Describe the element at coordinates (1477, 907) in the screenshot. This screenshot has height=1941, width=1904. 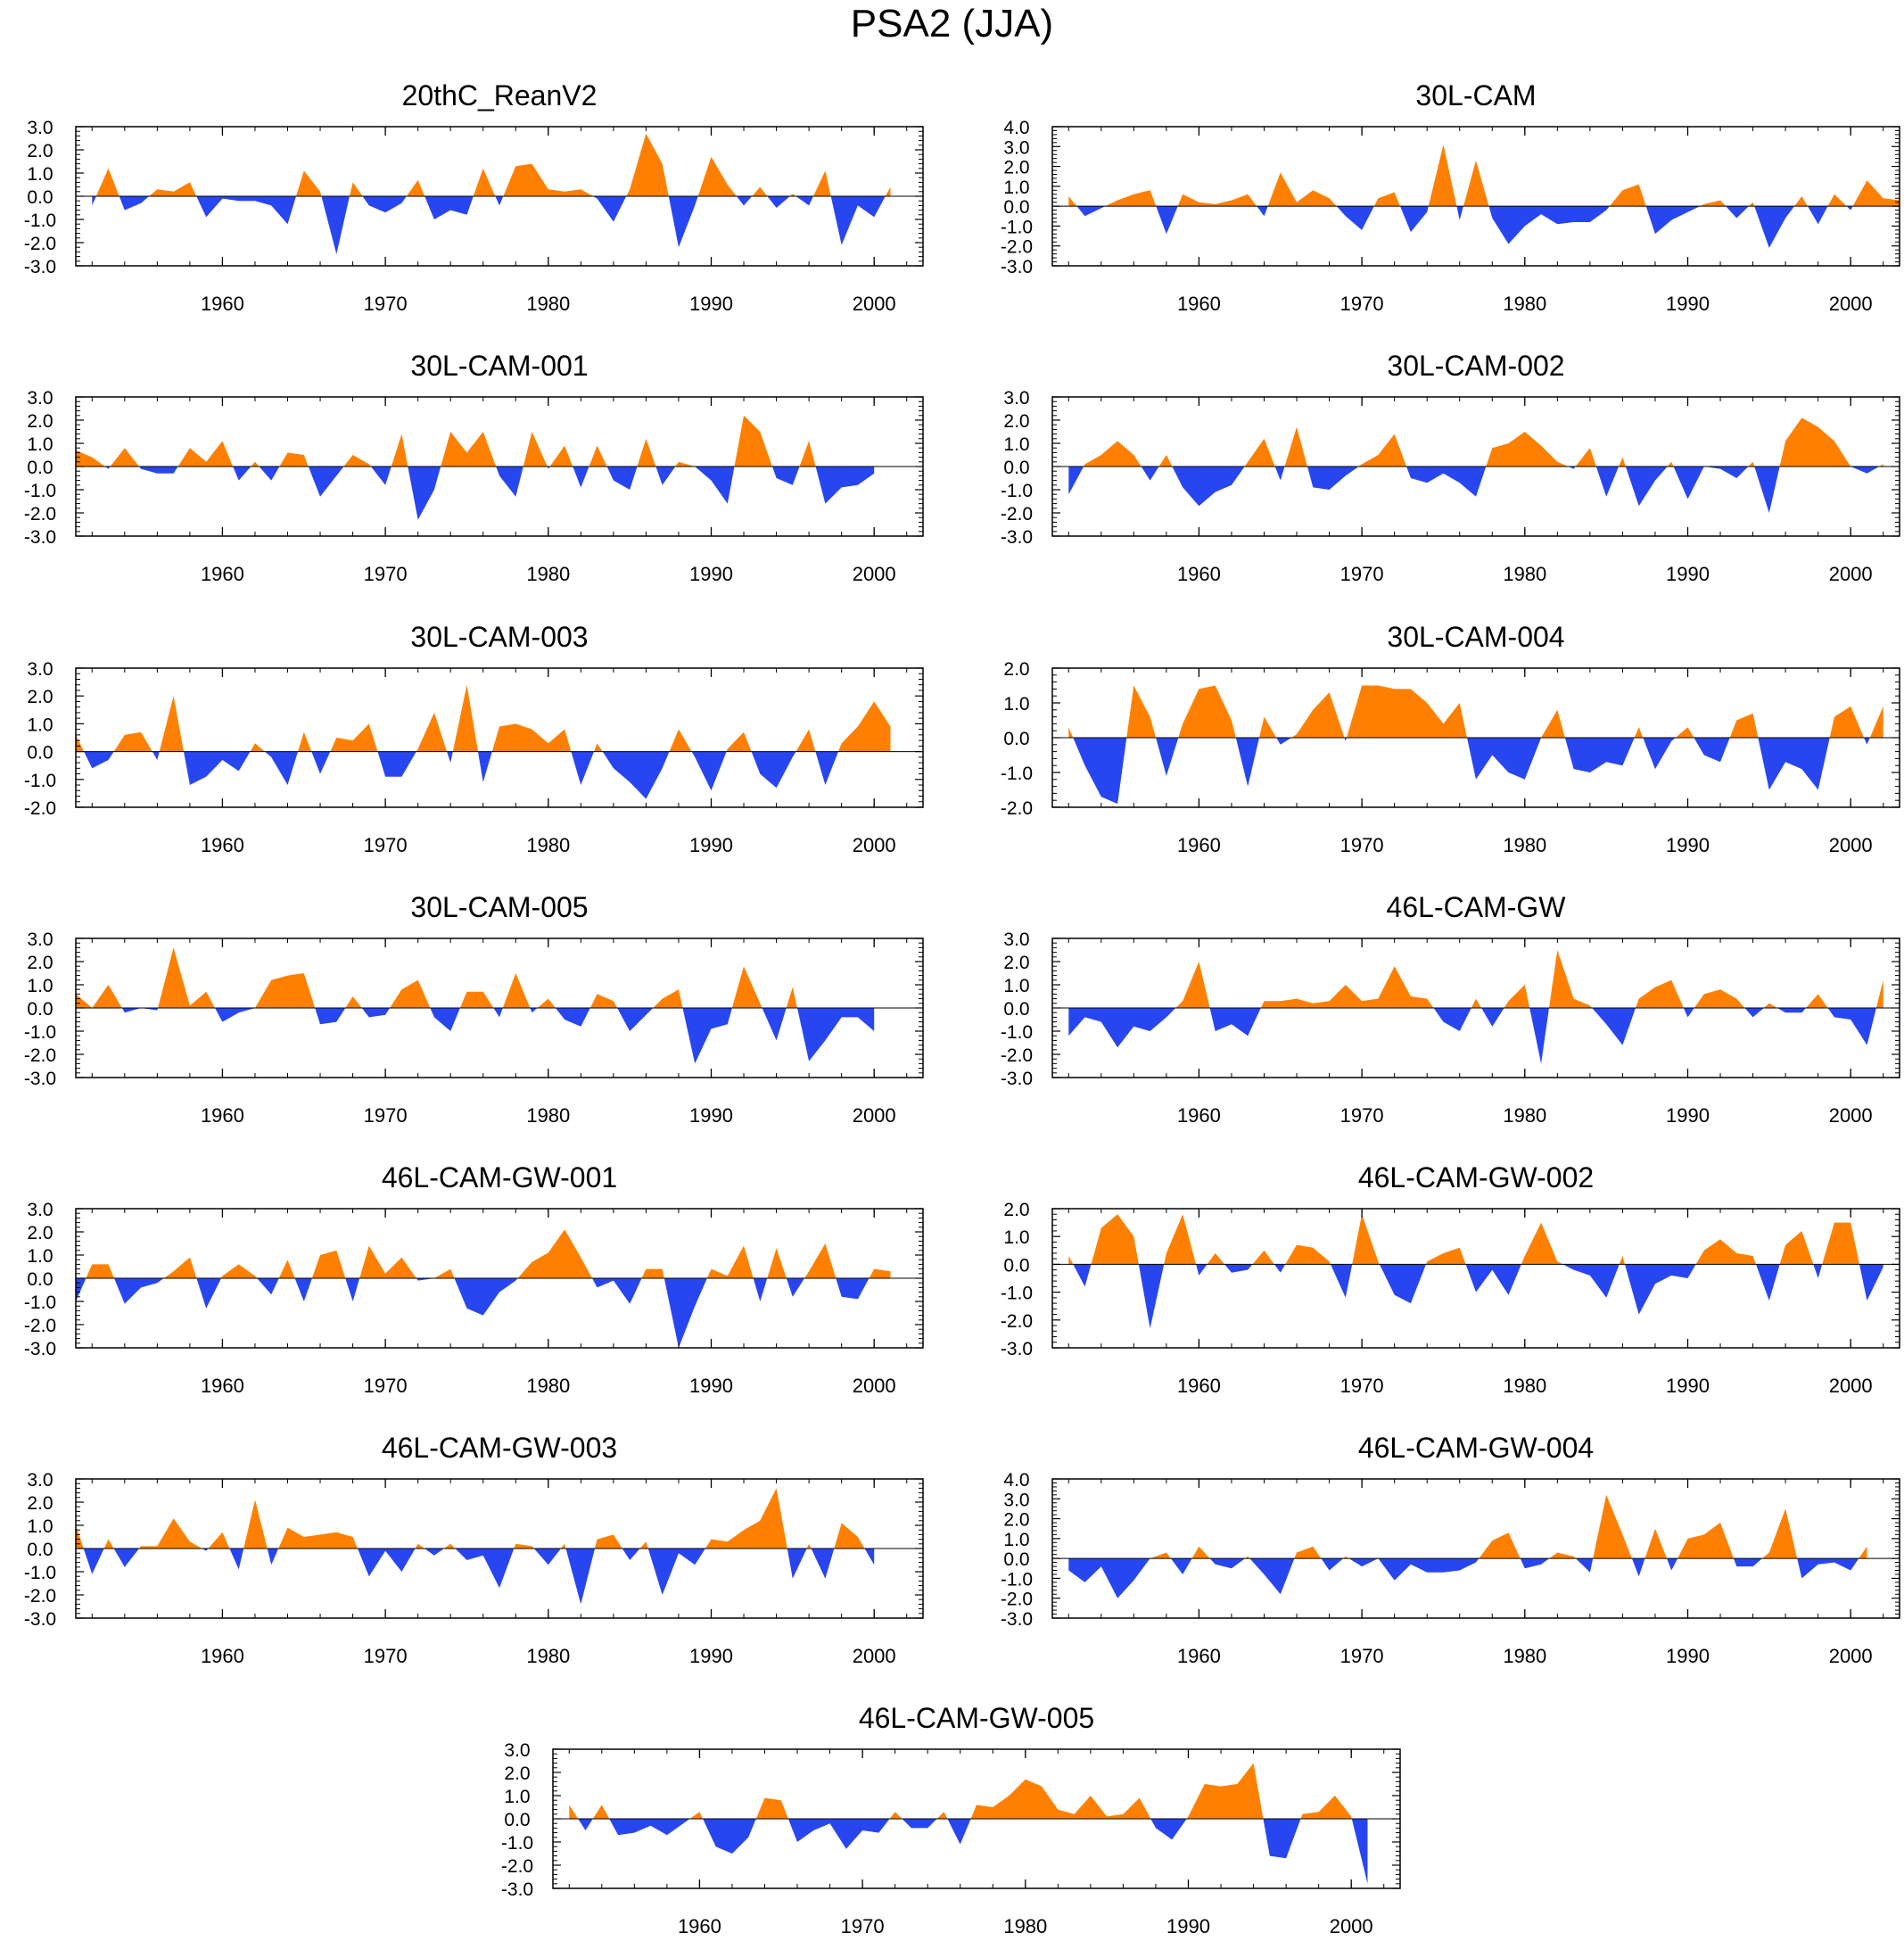
I see `panel-title: 46L-CAM-GW` at that location.